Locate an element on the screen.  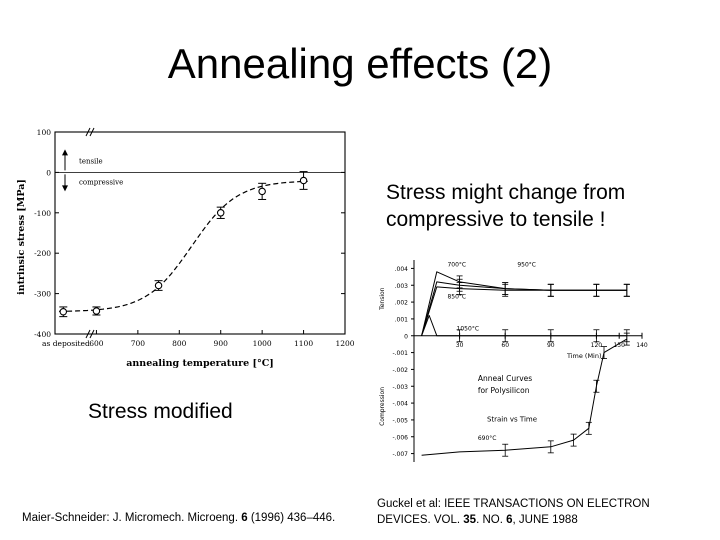
chart1-y-axis-label: intrinsic stress [MPa] is located at coordinates (21, 237).